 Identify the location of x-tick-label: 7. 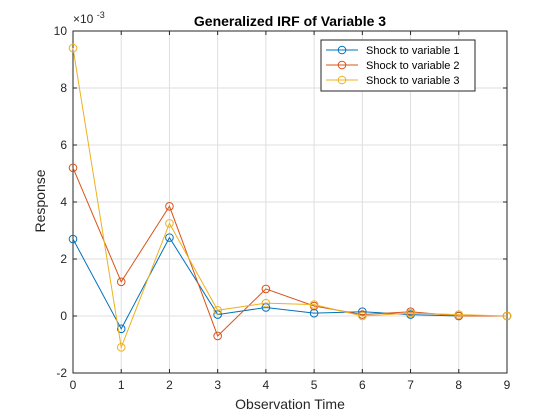
(410, 385).